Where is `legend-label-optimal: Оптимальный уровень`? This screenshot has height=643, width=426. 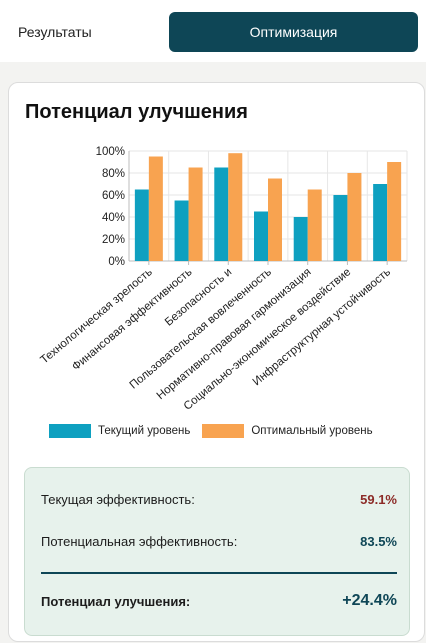
legend-label-optimal: Оптимальный уровень is located at coordinates (312, 431).